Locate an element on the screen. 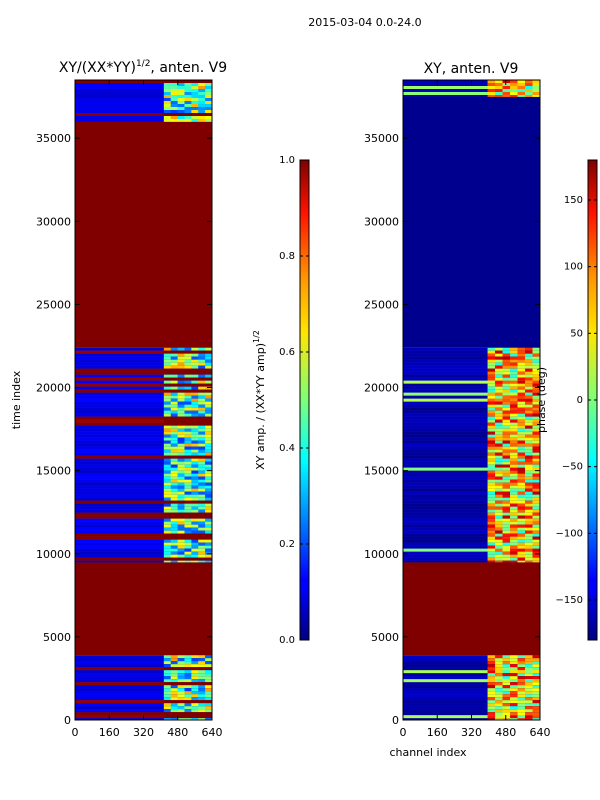 The image size is (600, 800). y-tick-label: 5000 is located at coordinates (385, 637).